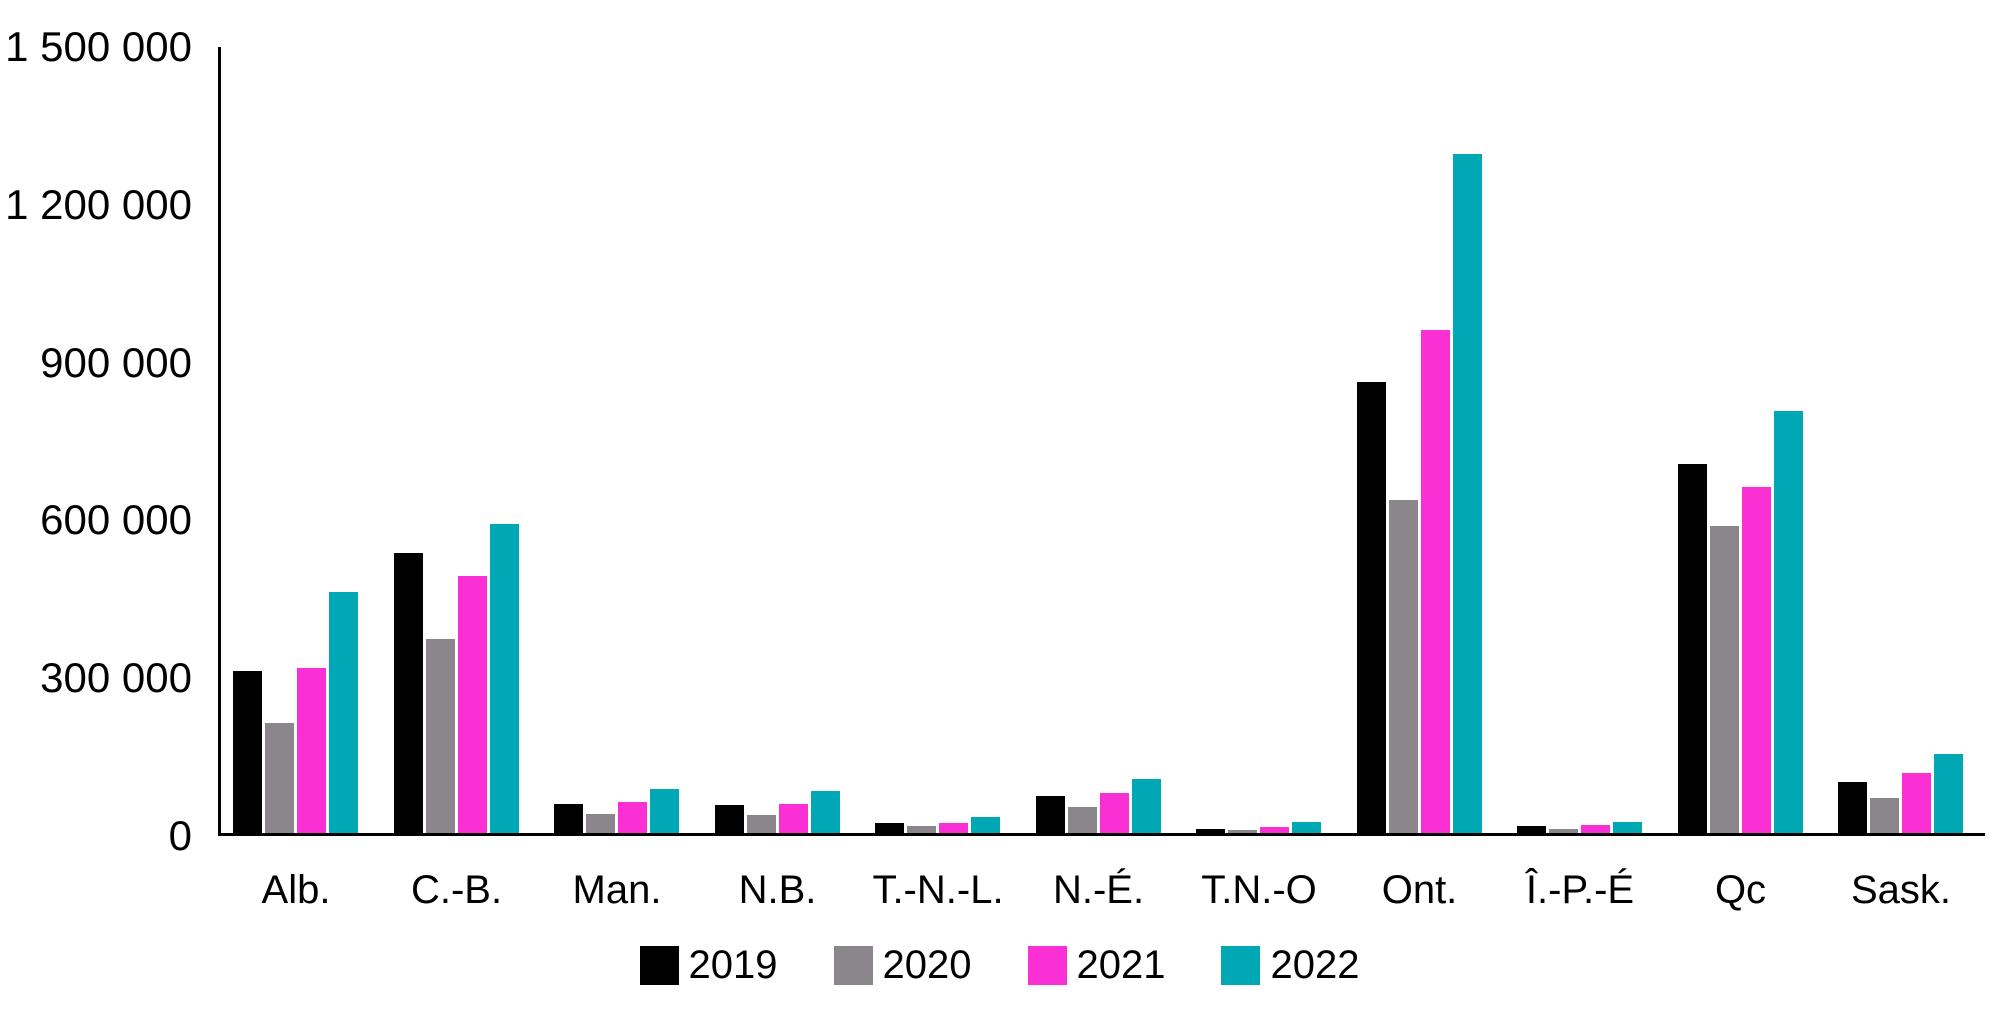 This screenshot has height=1032, width=1999. I want to click on bar-2022-alb, so click(343, 712).